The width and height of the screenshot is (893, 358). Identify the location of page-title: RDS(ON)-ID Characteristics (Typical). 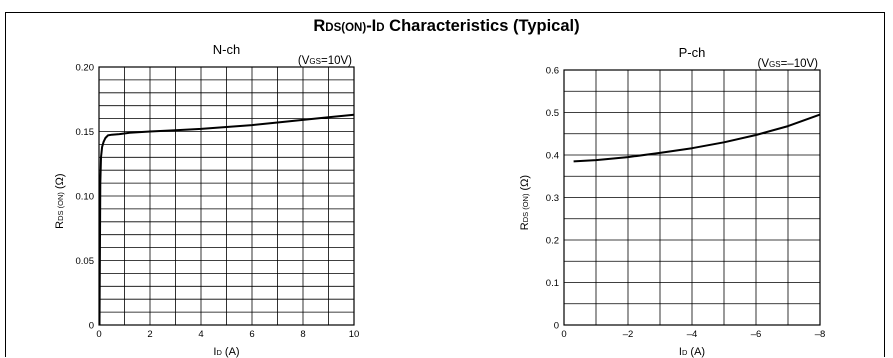
(446, 26).